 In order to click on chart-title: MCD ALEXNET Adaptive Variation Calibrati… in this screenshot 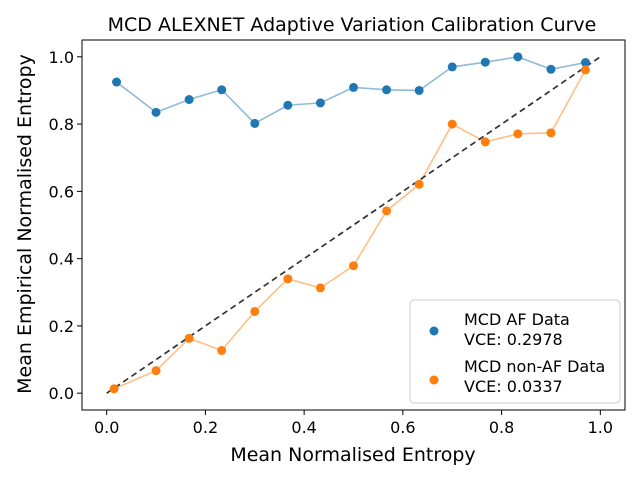, I will do `click(352, 25)`.